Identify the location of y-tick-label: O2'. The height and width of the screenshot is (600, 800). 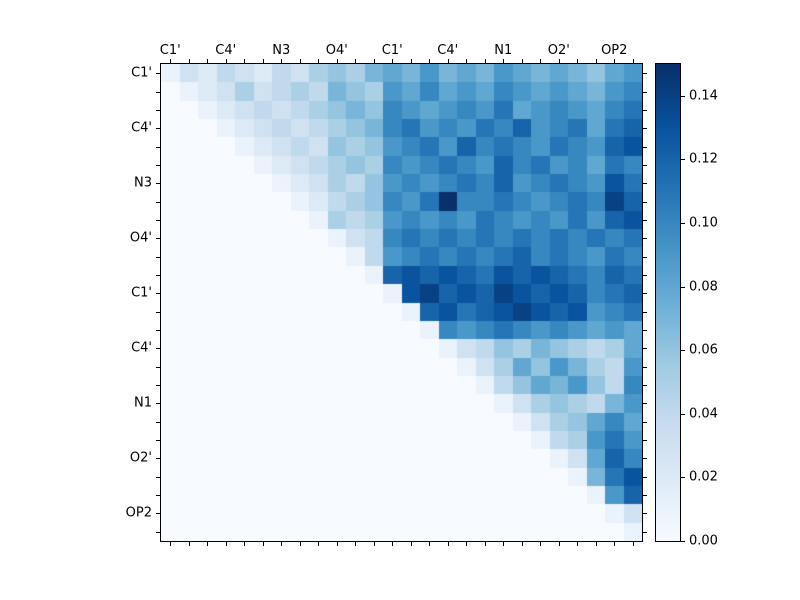
(140, 458).